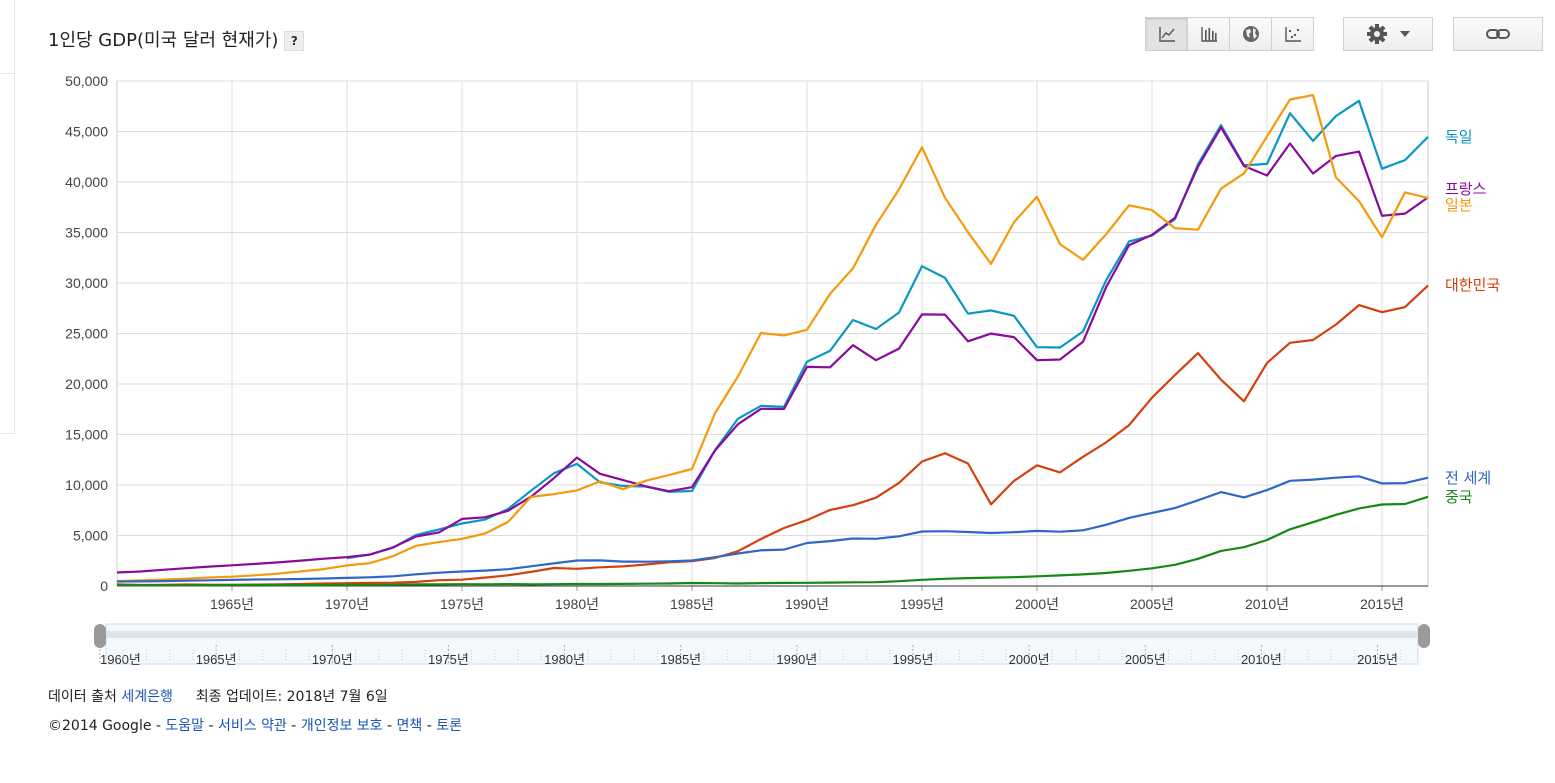 This screenshot has width=1555, height=783. Describe the element at coordinates (252, 726) in the screenshot. I see `terms-link: 서비스 약관` at that location.